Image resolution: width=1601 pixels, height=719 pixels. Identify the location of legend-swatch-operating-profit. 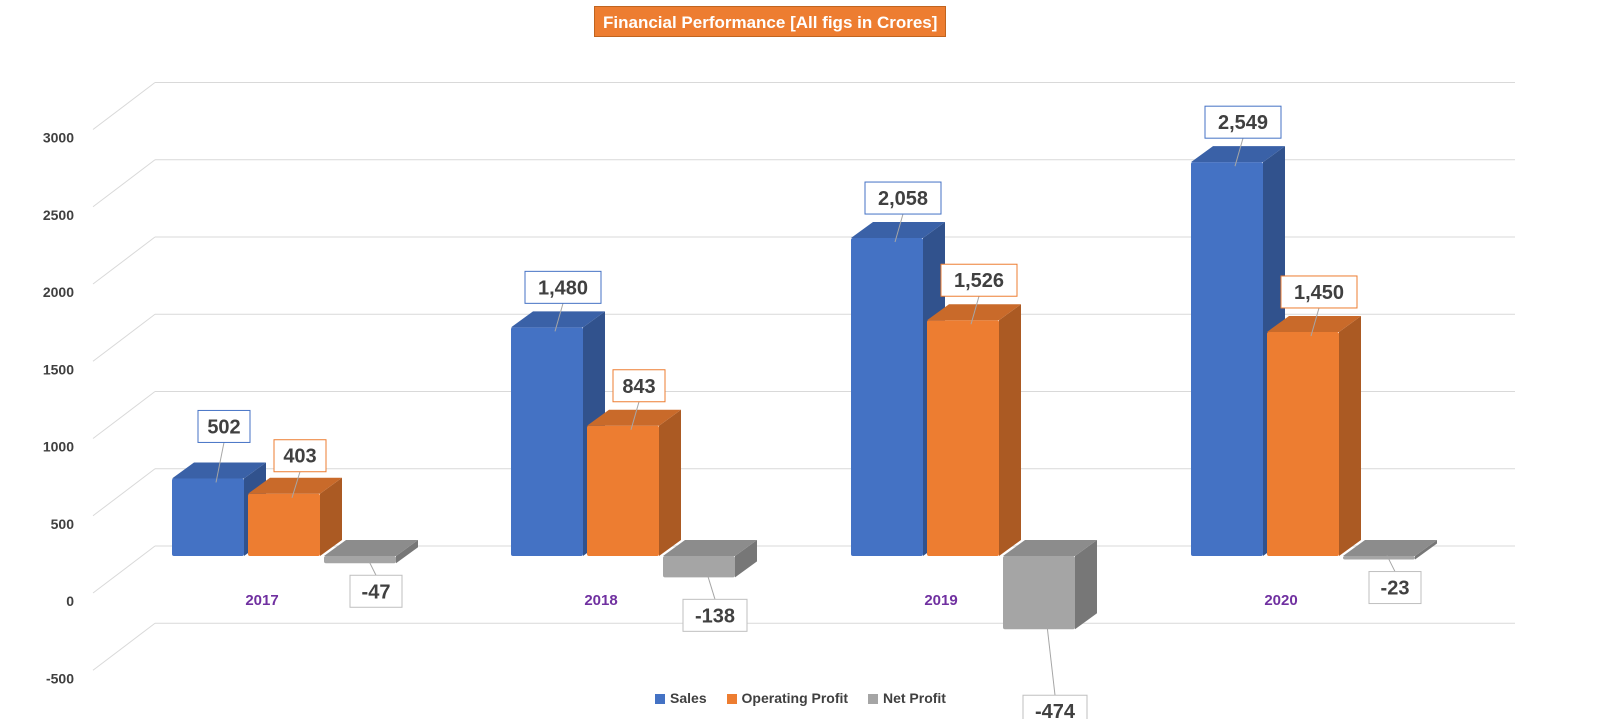
(731, 699).